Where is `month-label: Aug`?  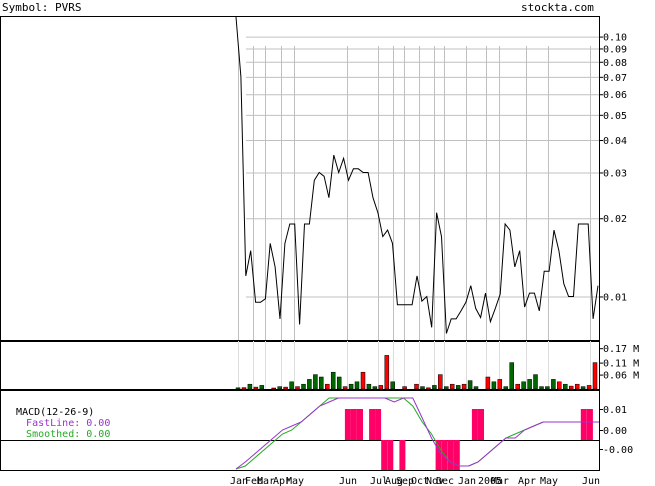
month-label: Aug is located at coordinates (394, 481).